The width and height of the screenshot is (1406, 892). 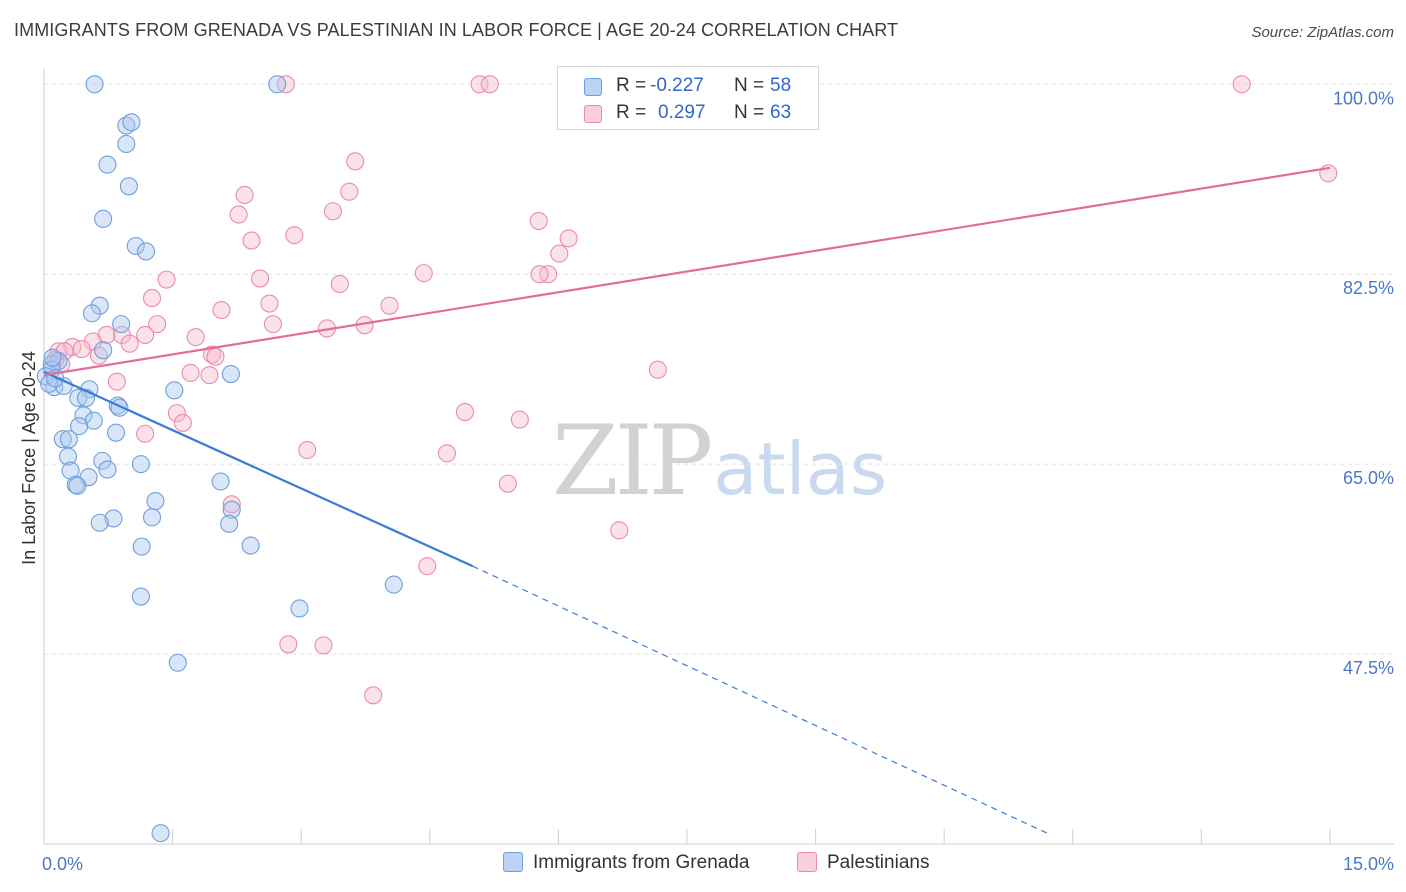 I want to click on legend-label-palestinians: Palestinians, so click(x=878, y=862).